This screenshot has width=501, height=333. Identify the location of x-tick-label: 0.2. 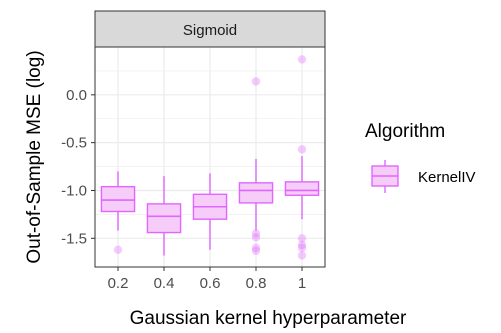
(118, 283).